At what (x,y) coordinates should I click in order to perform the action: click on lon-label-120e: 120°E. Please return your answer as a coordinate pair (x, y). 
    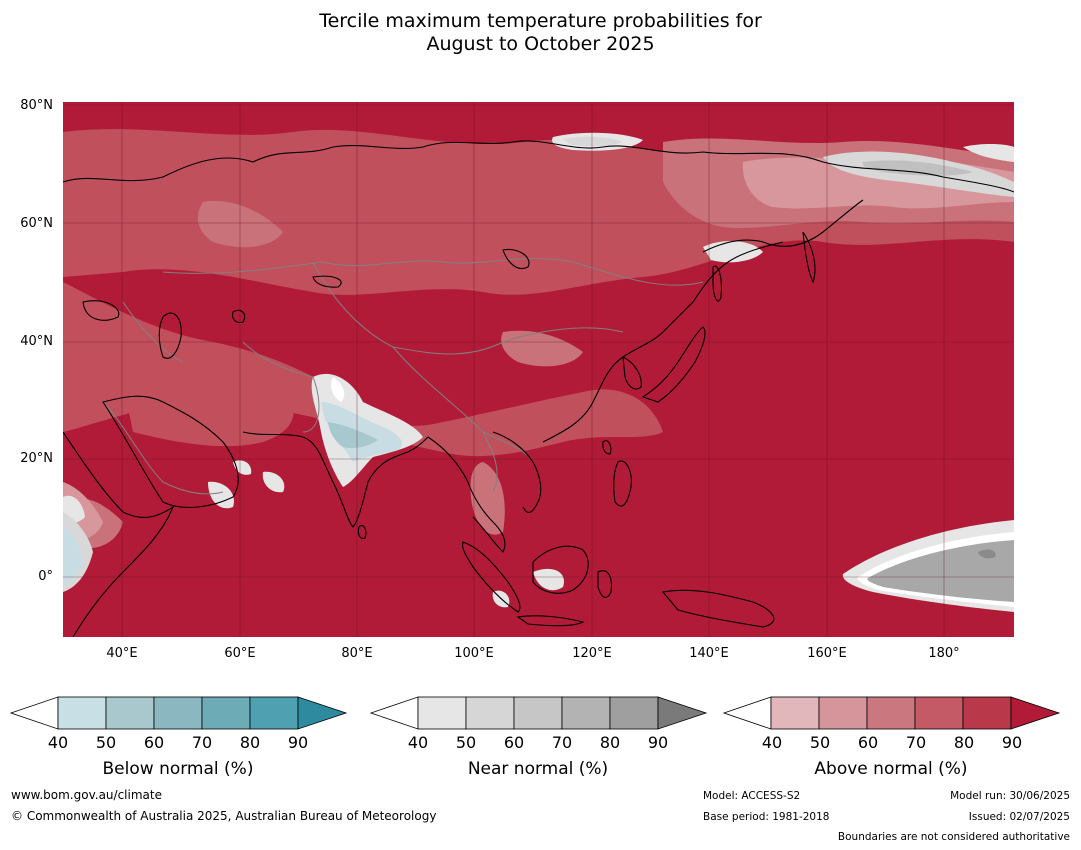
    Looking at the image, I should click on (592, 653).